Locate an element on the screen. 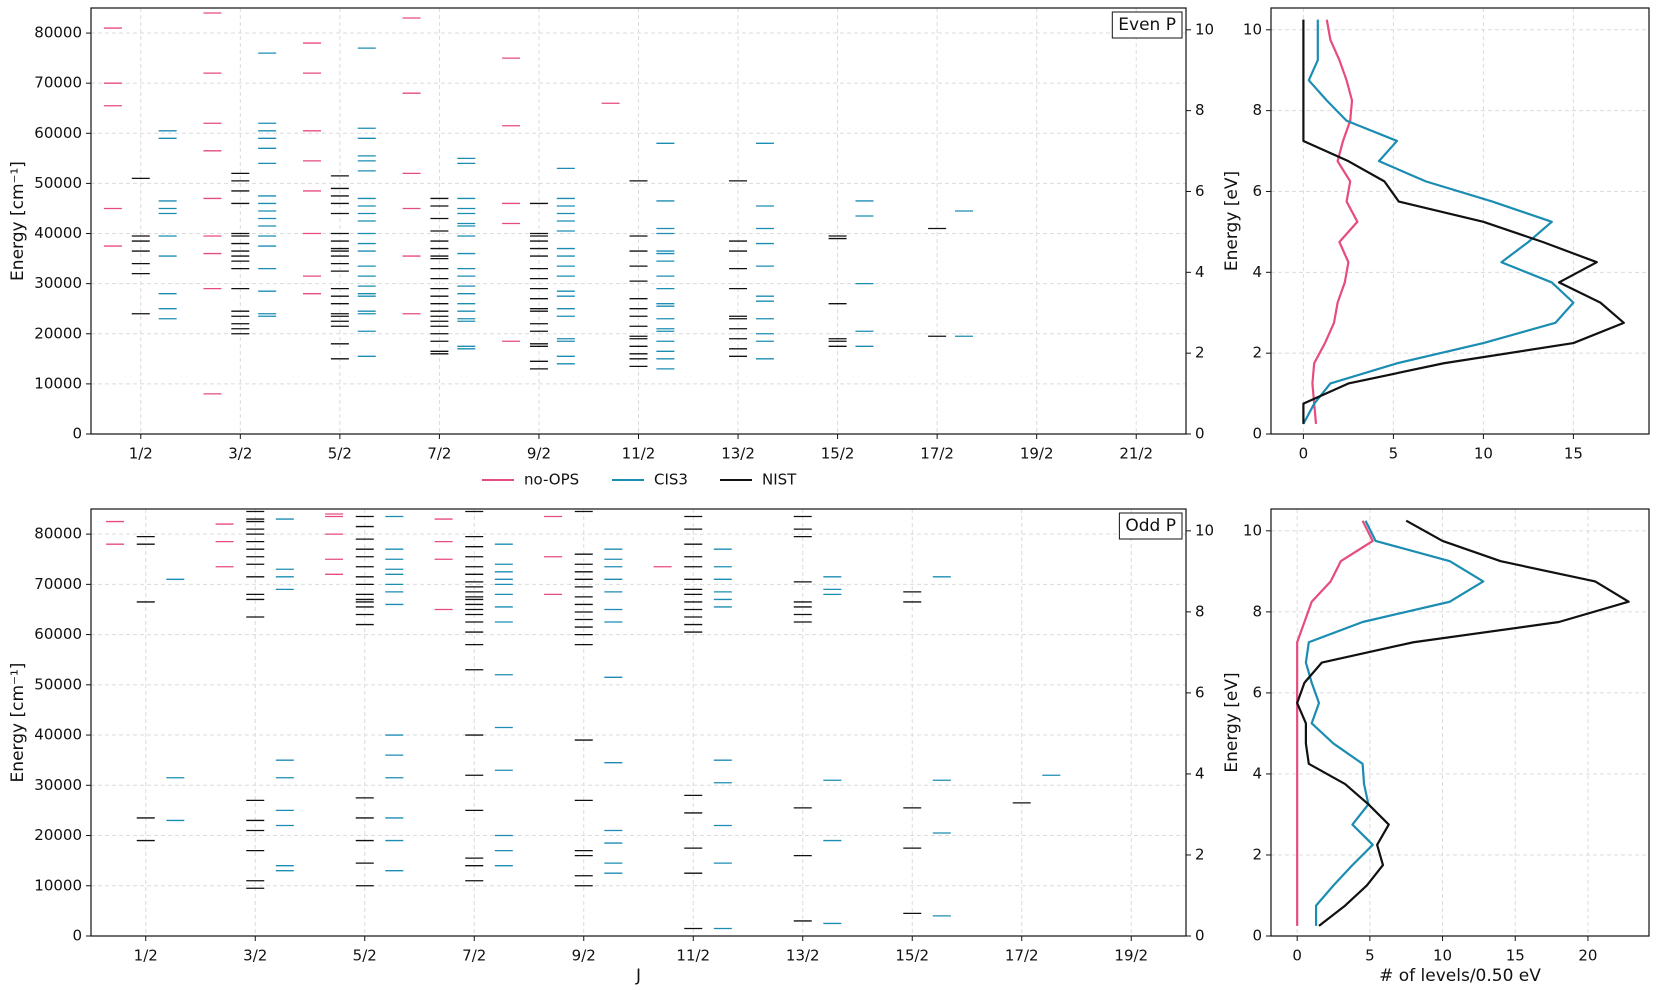 This screenshot has height=990, width=1660. x-tick-label: 21/2 is located at coordinates (1136, 454).